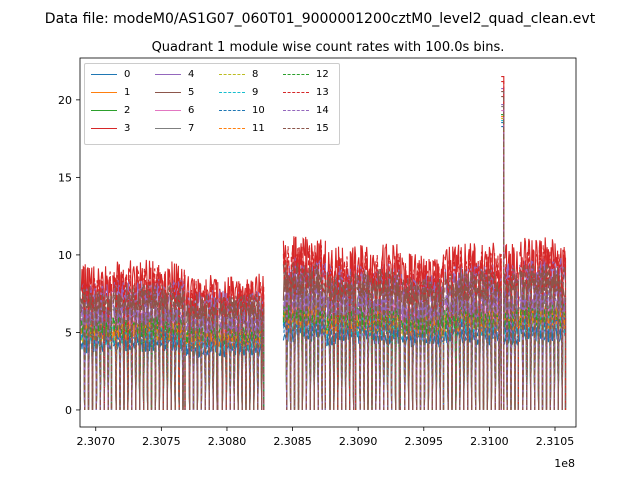 This screenshot has height=480, width=640. Describe the element at coordinates (322, 92) in the screenshot. I see `legend-label: 13` at that location.